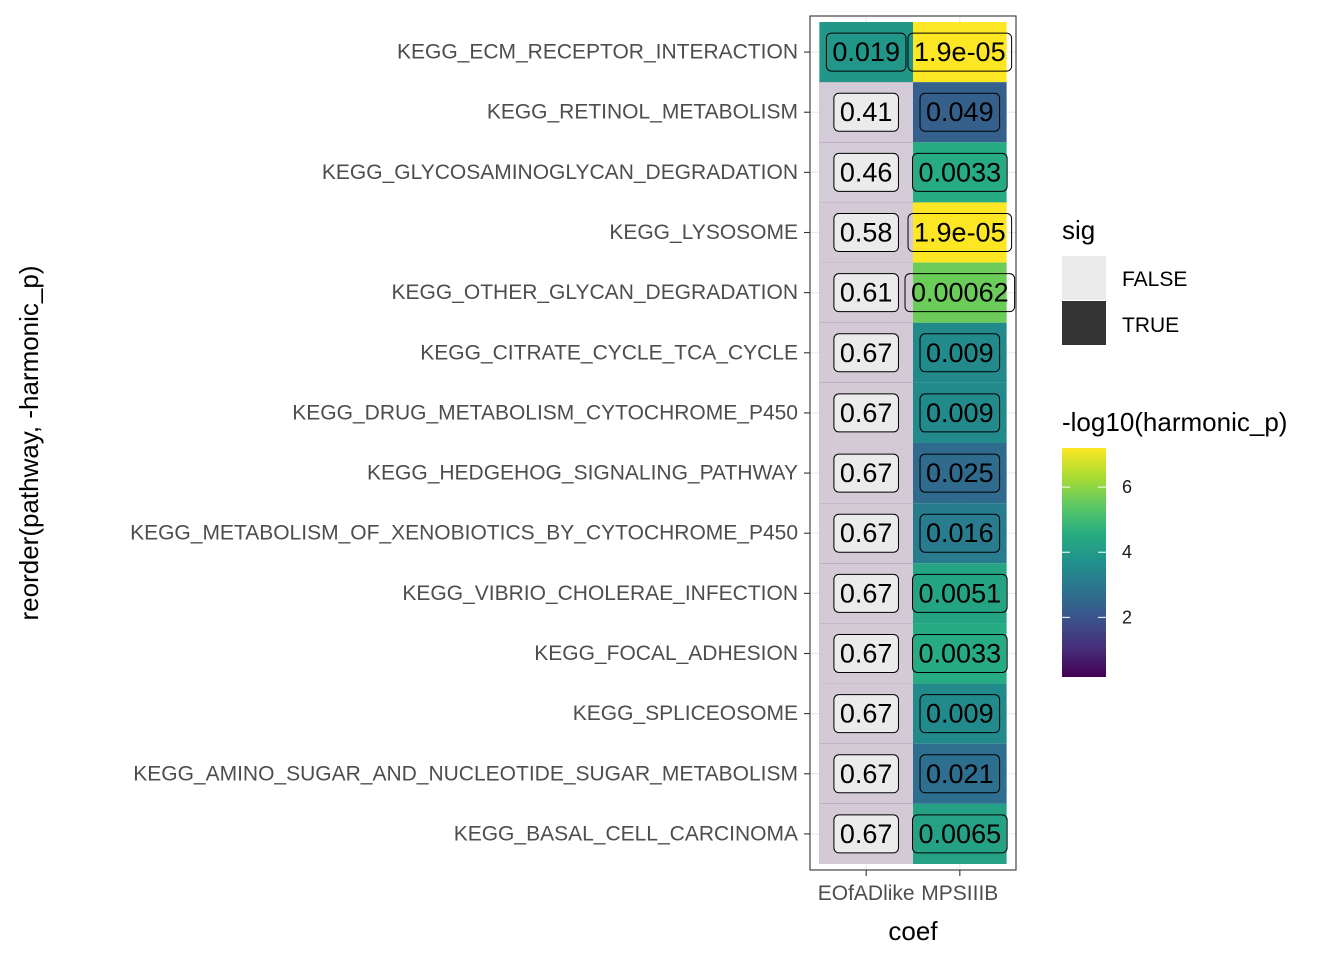  I want to click on cell-label: 0.025, so click(960, 473).